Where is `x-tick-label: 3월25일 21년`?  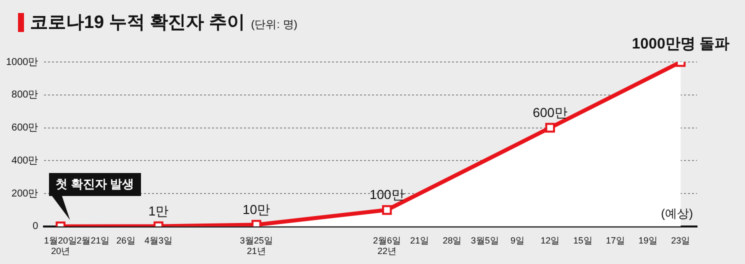
x-tick-label: 3월25일 21년 is located at coordinates (256, 245).